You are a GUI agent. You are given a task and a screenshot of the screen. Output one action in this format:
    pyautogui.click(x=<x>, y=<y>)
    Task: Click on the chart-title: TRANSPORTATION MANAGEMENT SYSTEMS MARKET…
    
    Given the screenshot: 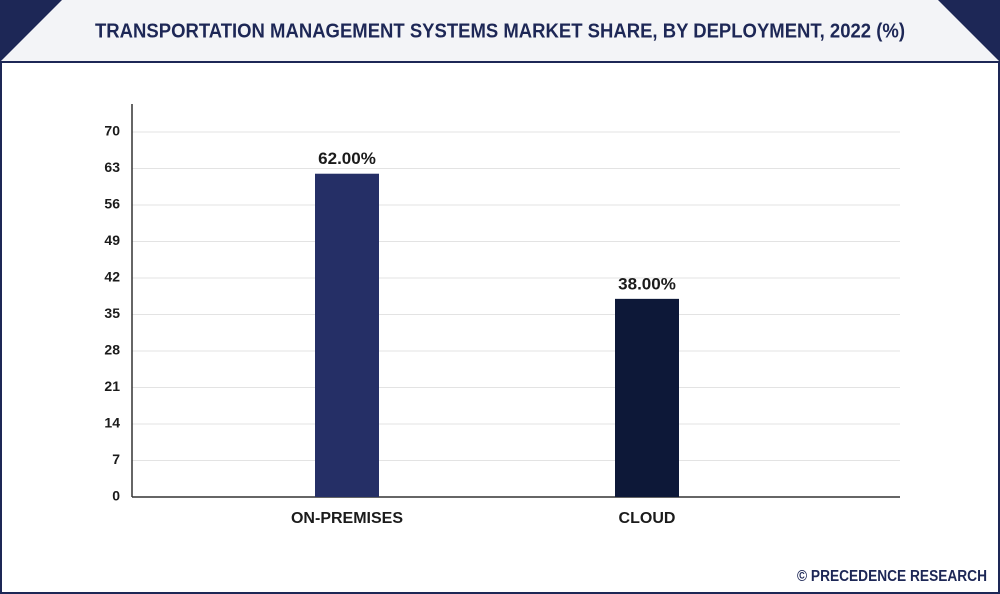 What is the action you would take?
    pyautogui.click(x=500, y=31)
    